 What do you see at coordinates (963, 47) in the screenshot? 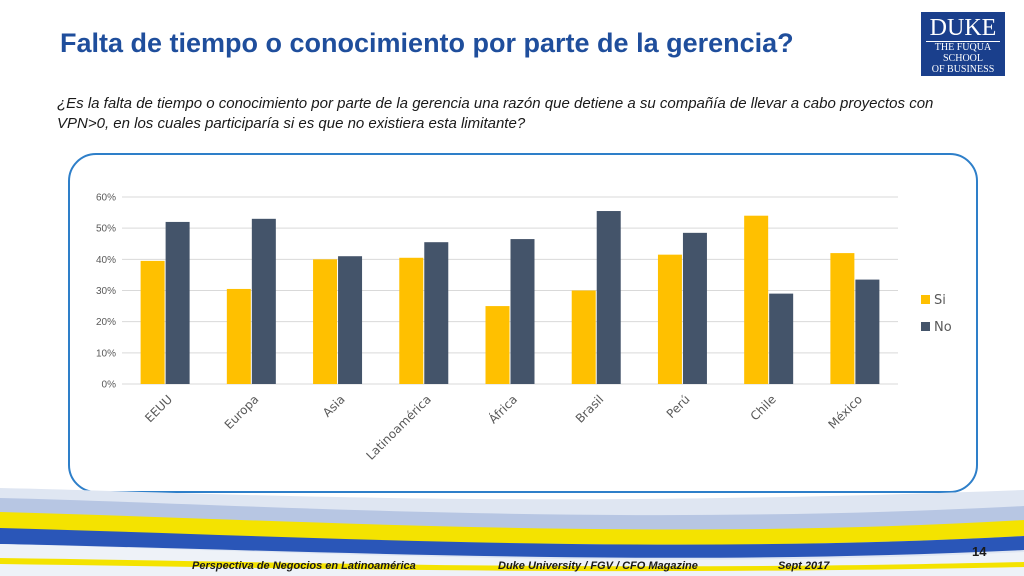
I see `logo-line-2: THE FUQUA` at bounding box center [963, 47].